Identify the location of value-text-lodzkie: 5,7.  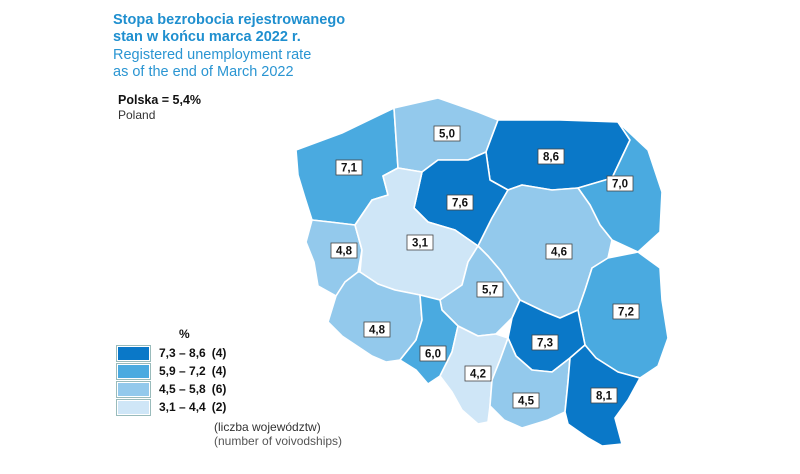
(490, 291).